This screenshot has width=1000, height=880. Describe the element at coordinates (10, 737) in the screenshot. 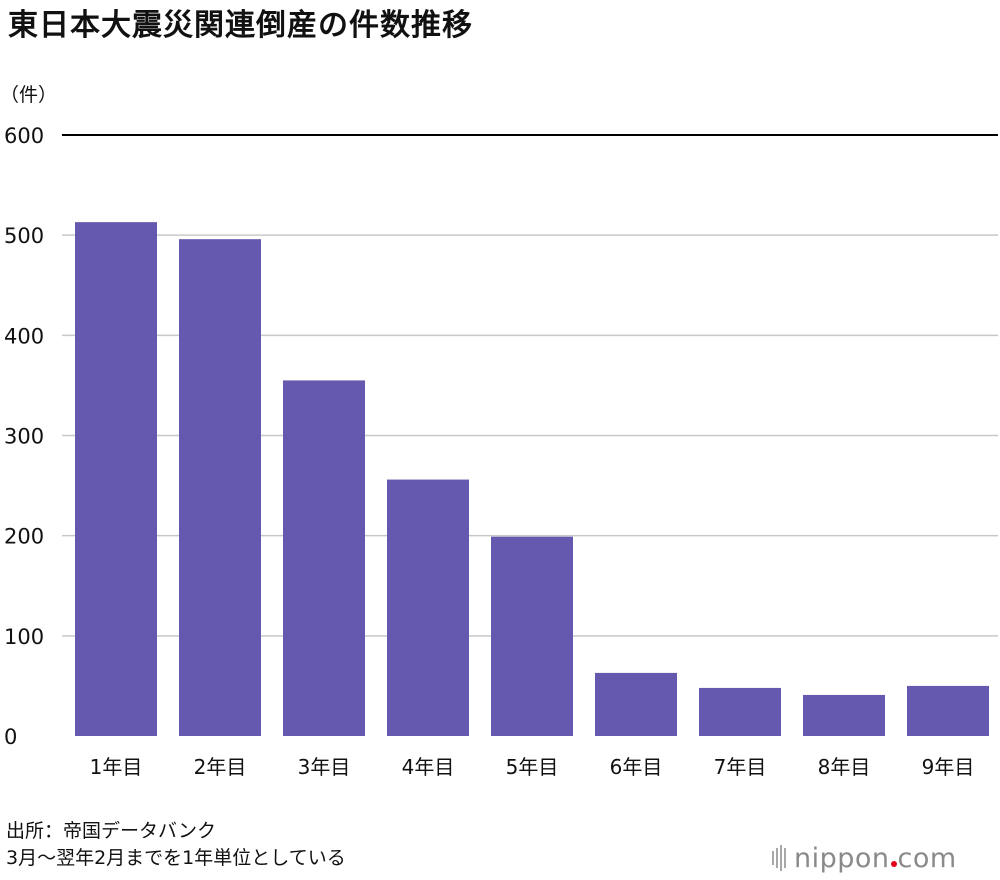

I see `y-tick-label: 0` at that location.